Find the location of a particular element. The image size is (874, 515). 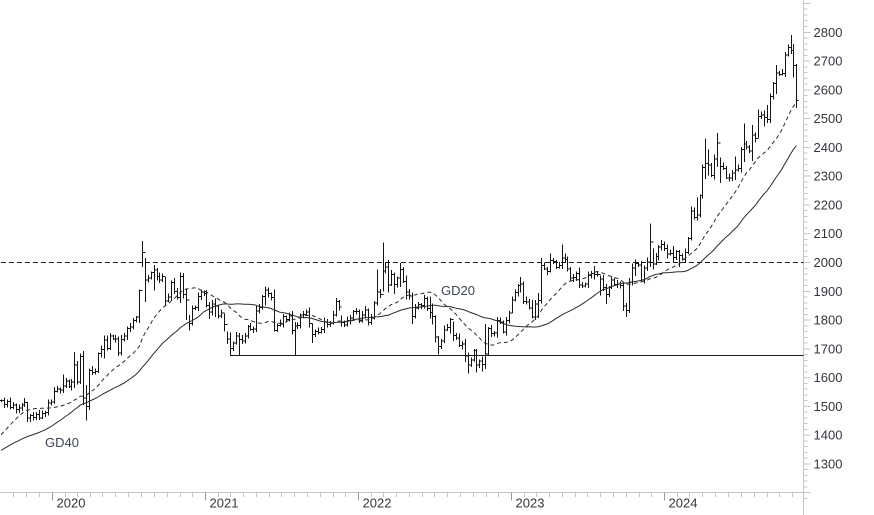

gd20-line-label: GD20 is located at coordinates (458, 290).